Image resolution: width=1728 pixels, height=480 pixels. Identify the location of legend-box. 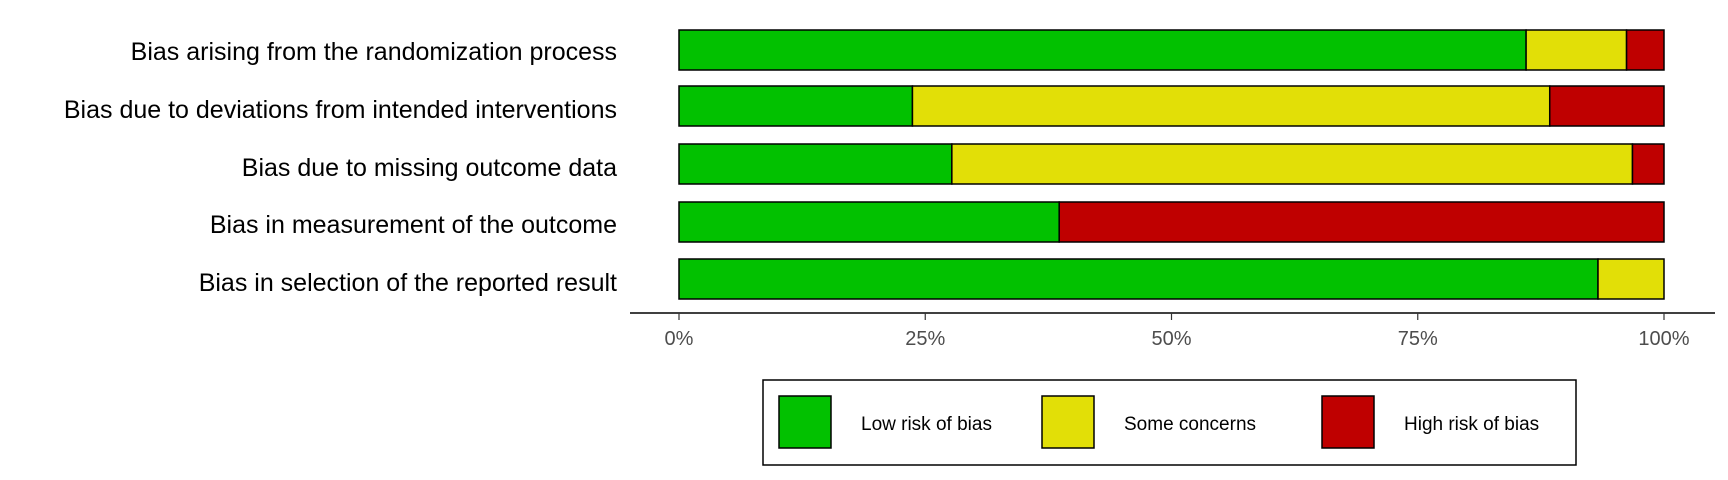
(1169, 422).